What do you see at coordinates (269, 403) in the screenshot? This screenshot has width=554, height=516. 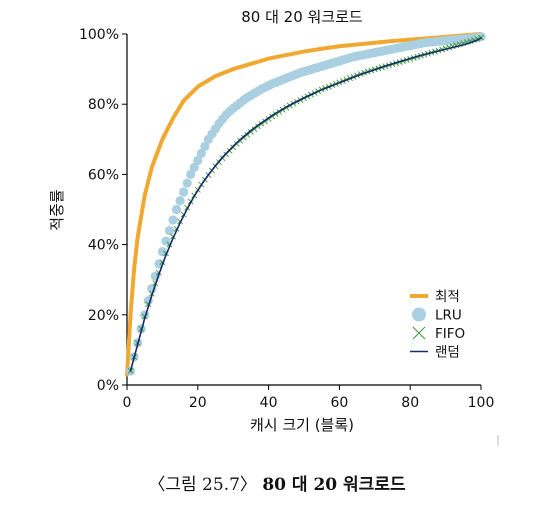 I see `x-tick-label: 40` at bounding box center [269, 403].